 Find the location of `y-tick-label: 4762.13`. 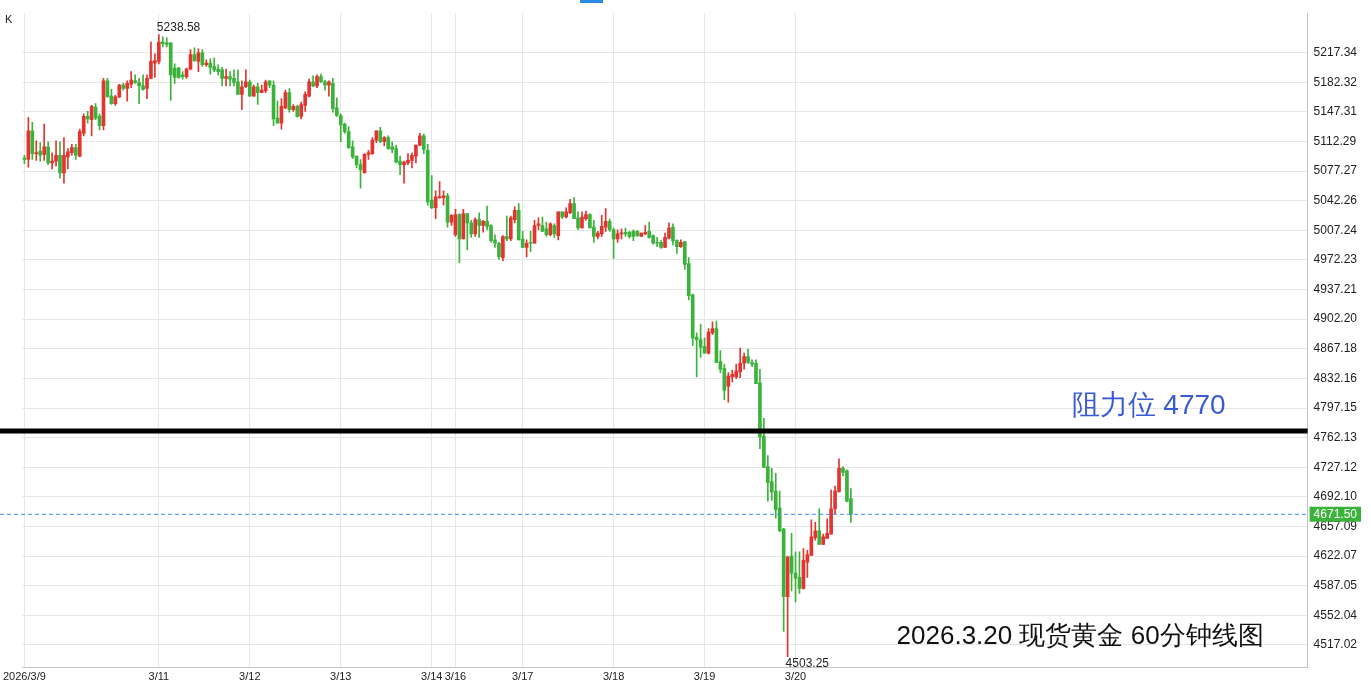

y-tick-label: 4762.13 is located at coordinates (1335, 436).